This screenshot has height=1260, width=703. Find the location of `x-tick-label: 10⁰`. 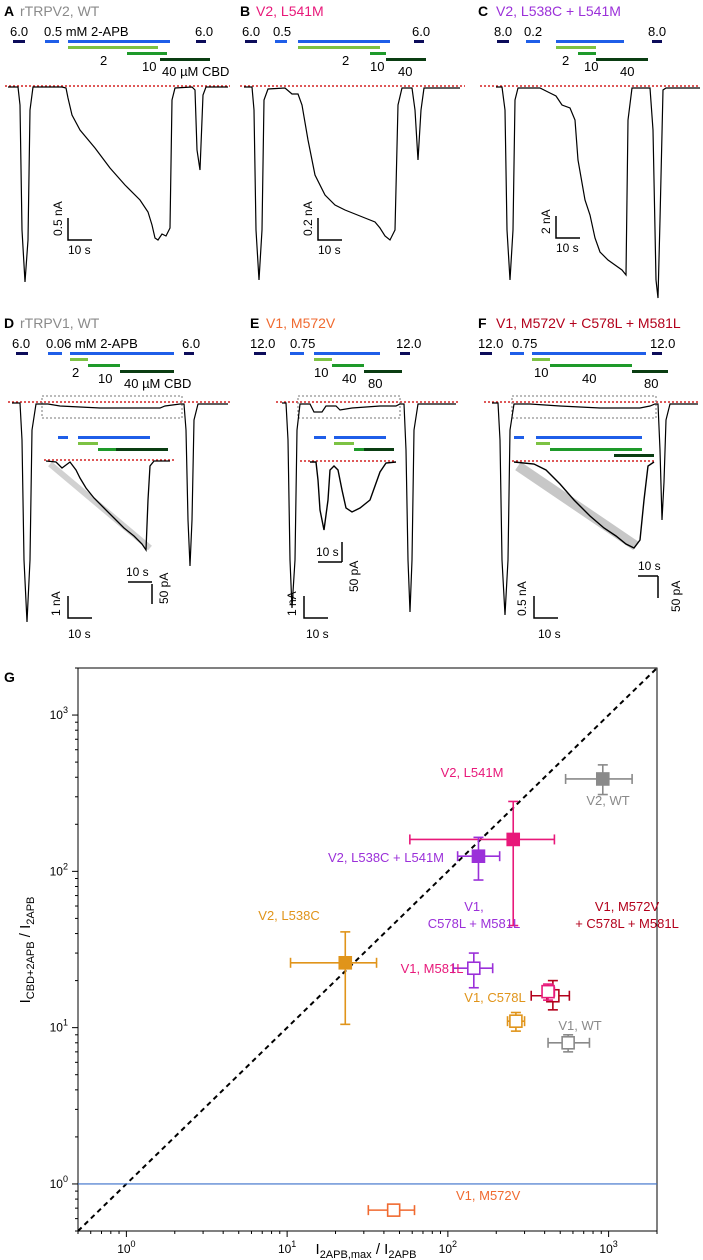

x-tick-label: 10⁰ is located at coordinates (126, 1247).